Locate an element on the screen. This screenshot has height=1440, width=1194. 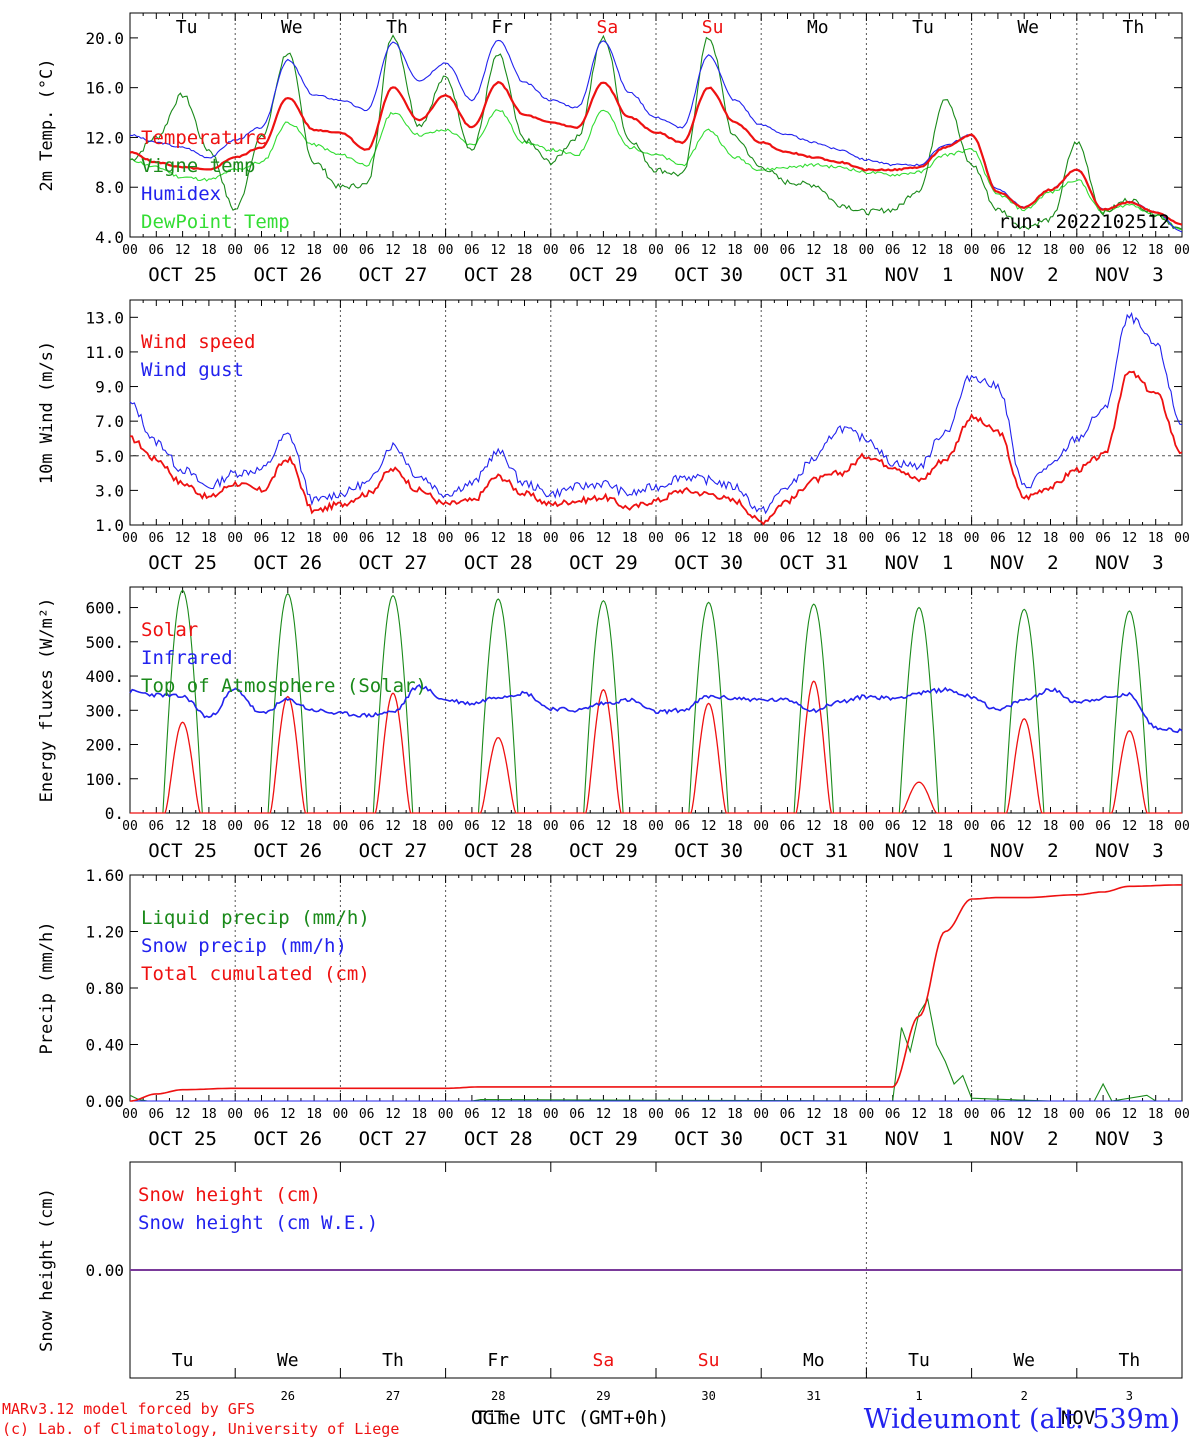
energy-legend-top-of-atmosphere-solar-: Top of Atmosphere (Solar) is located at coordinates (284, 686).